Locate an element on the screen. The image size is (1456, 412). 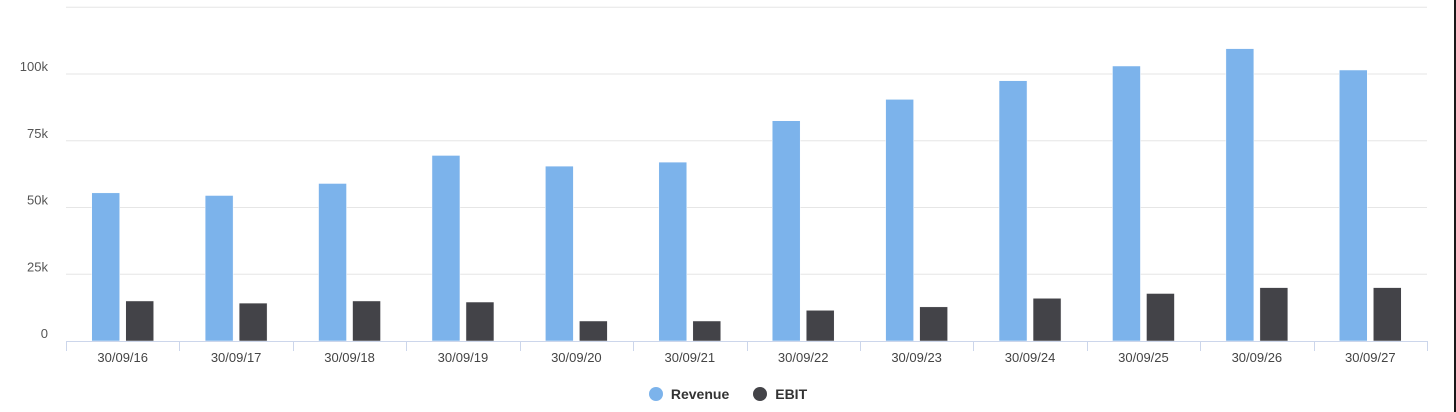
x-tick-label: 30/09/25 is located at coordinates (1143, 357).